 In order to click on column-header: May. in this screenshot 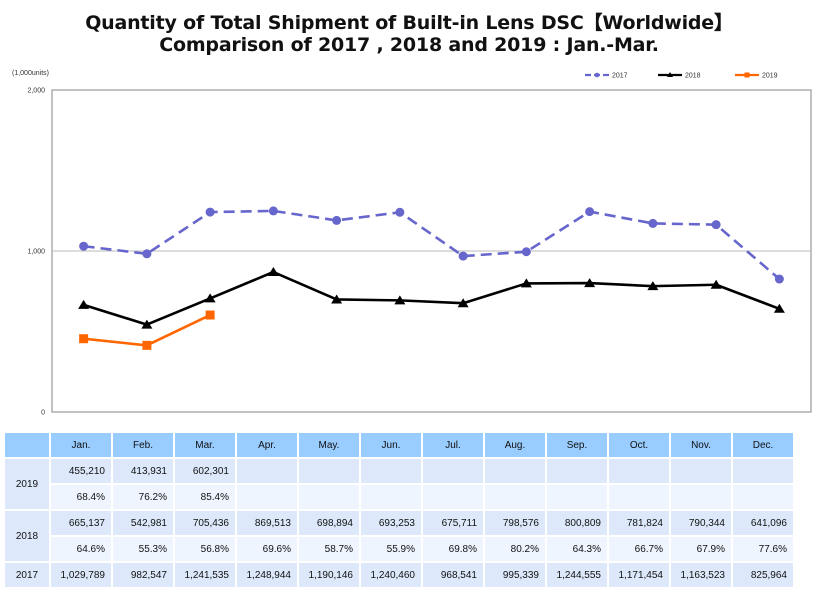, I will do `click(329, 445)`.